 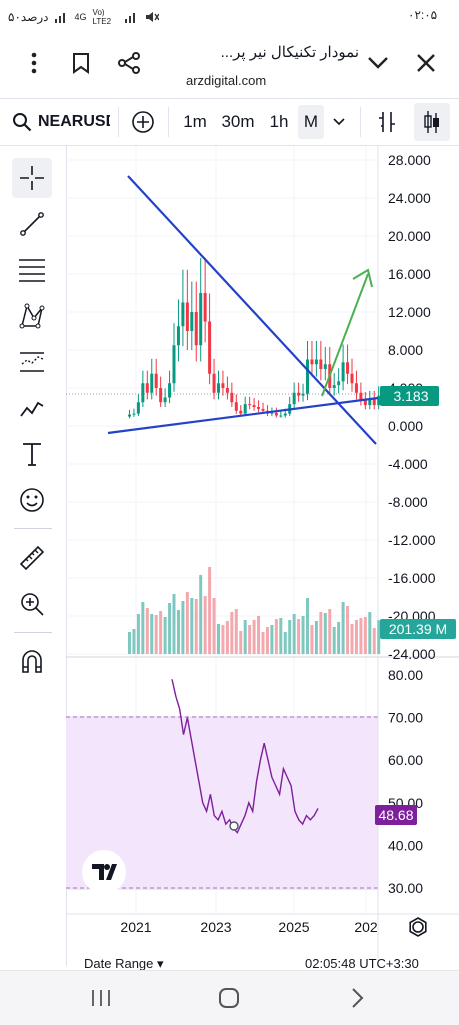 What do you see at coordinates (418, 927) in the screenshot?
I see `settings-icon` at bounding box center [418, 927].